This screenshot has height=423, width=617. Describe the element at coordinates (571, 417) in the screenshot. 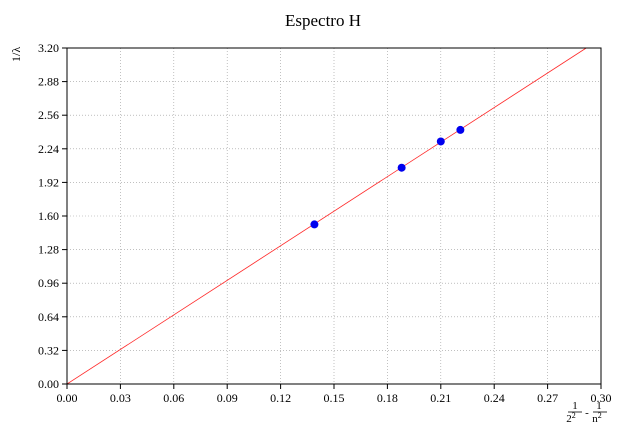

I see `x-label-den-1: 22` at that location.